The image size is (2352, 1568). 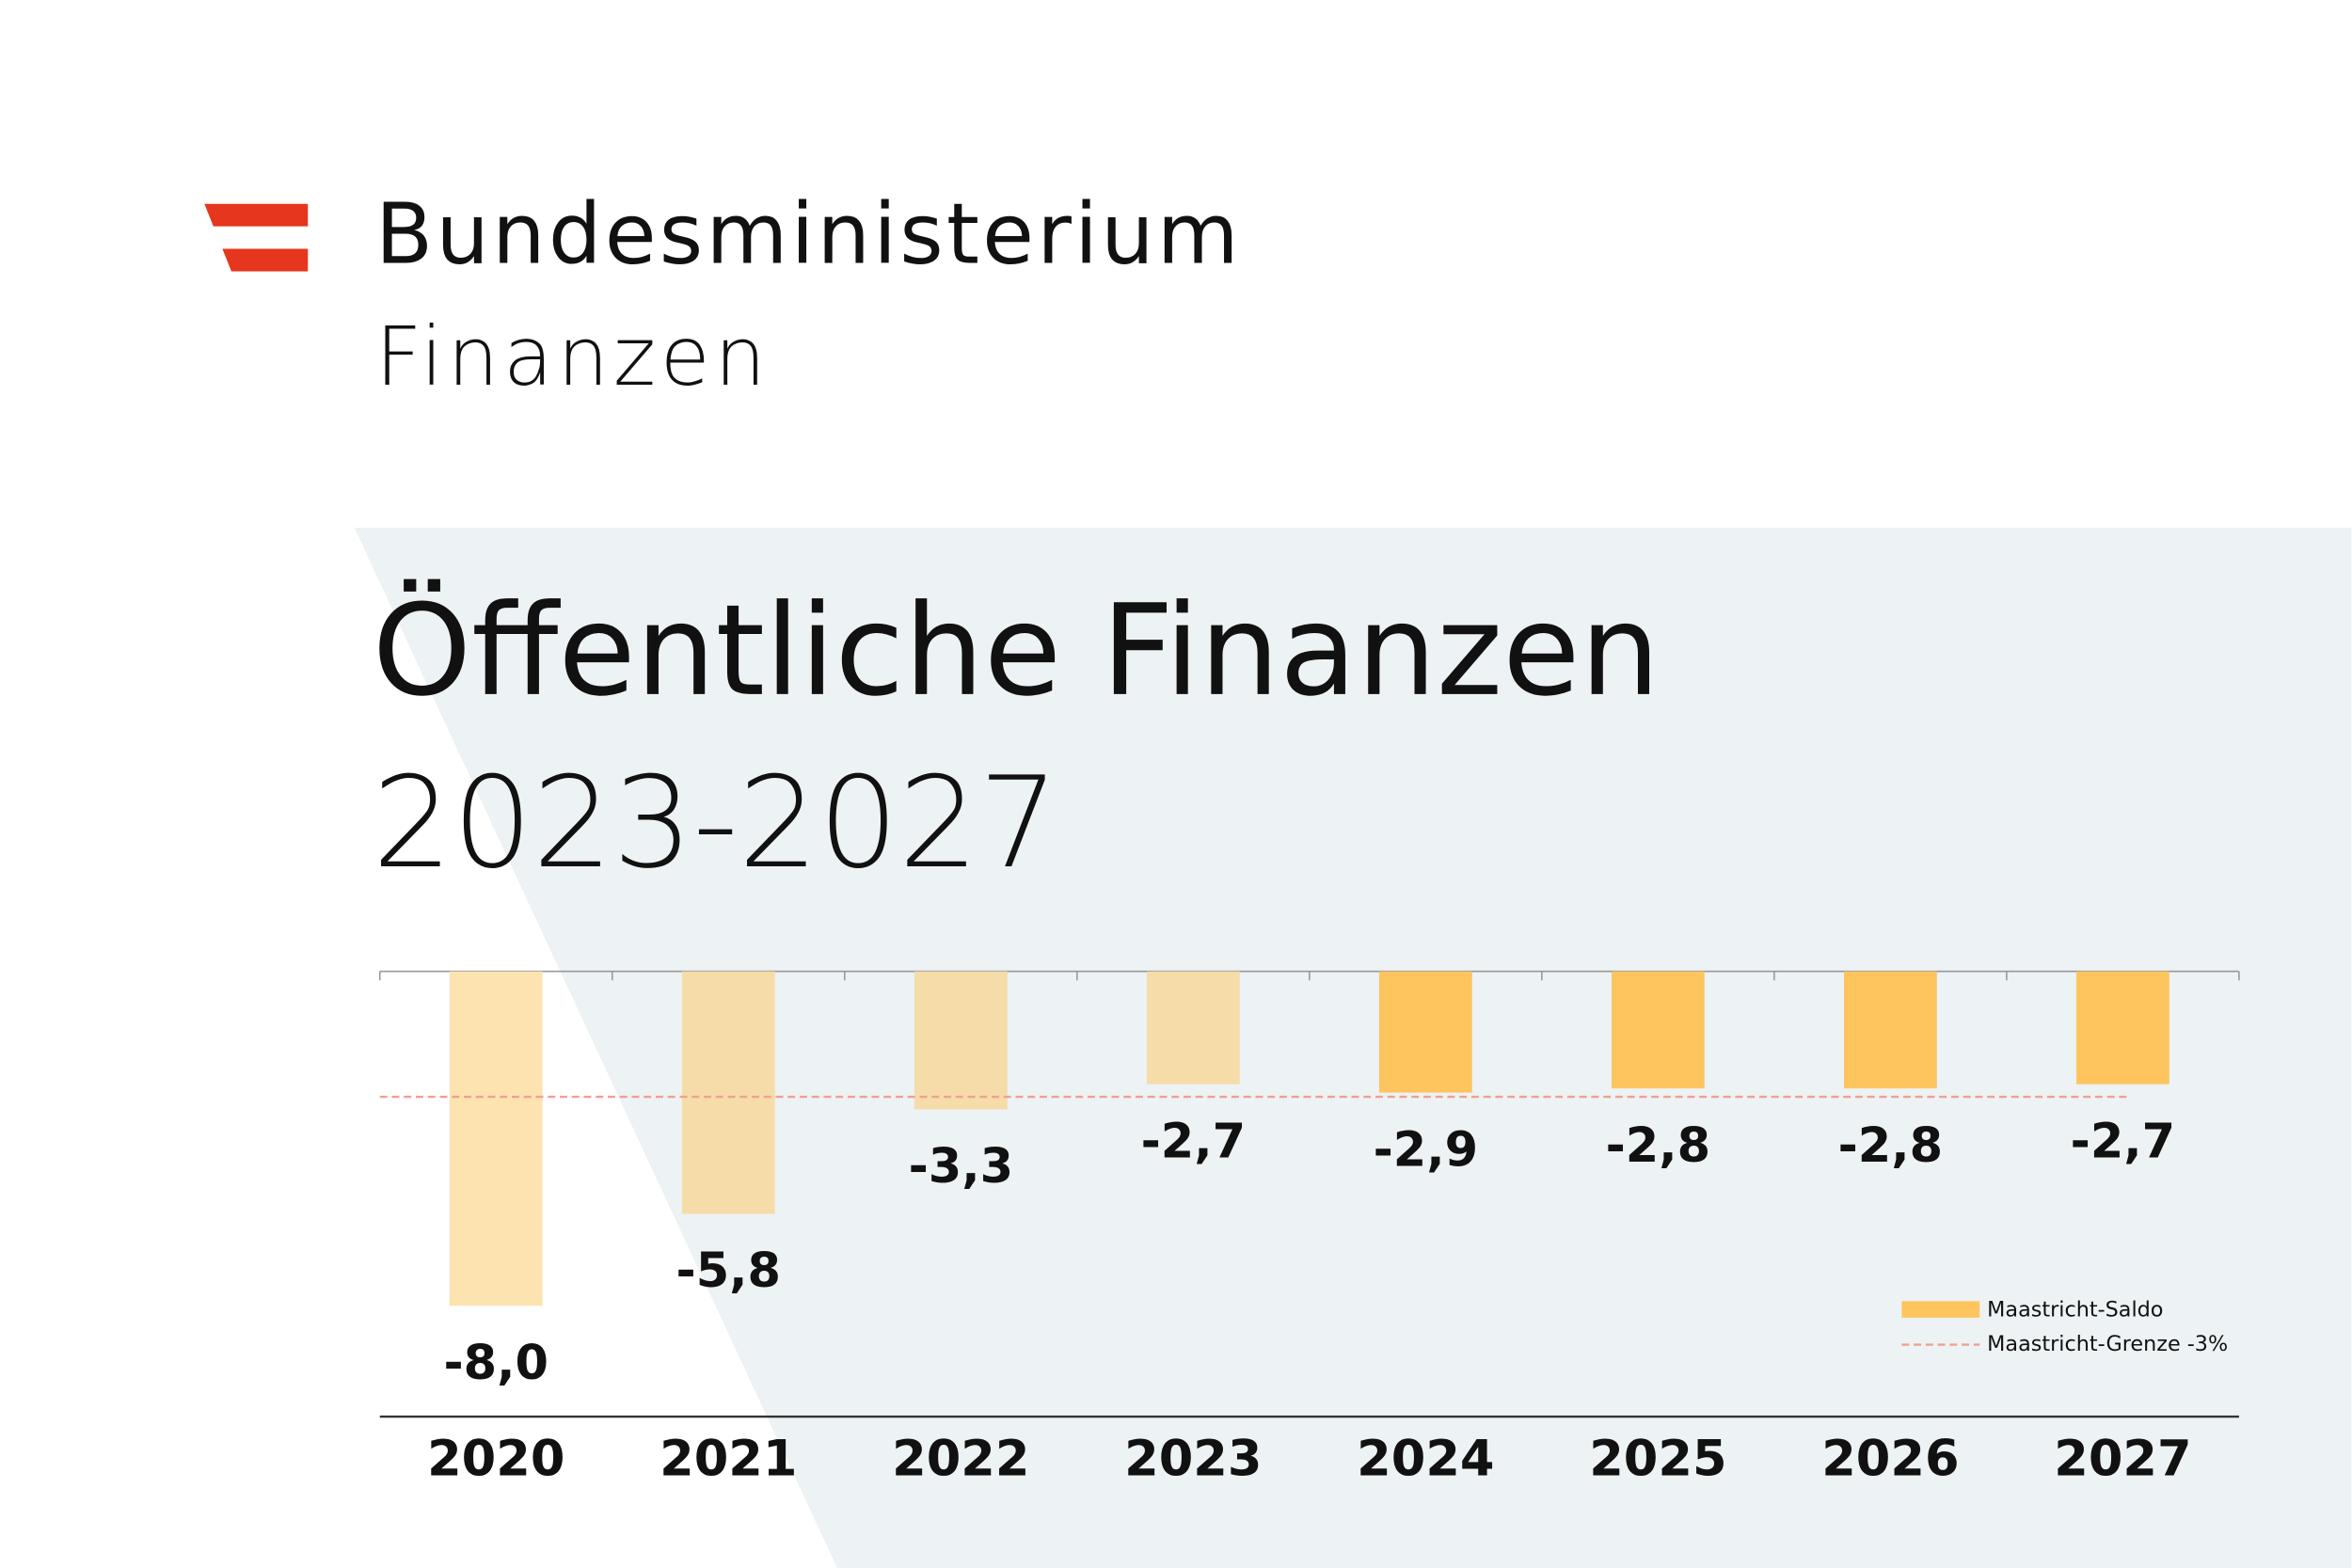 What do you see at coordinates (2107, 1344) in the screenshot?
I see `legend-label: Maastricht-Grenze -3%` at bounding box center [2107, 1344].